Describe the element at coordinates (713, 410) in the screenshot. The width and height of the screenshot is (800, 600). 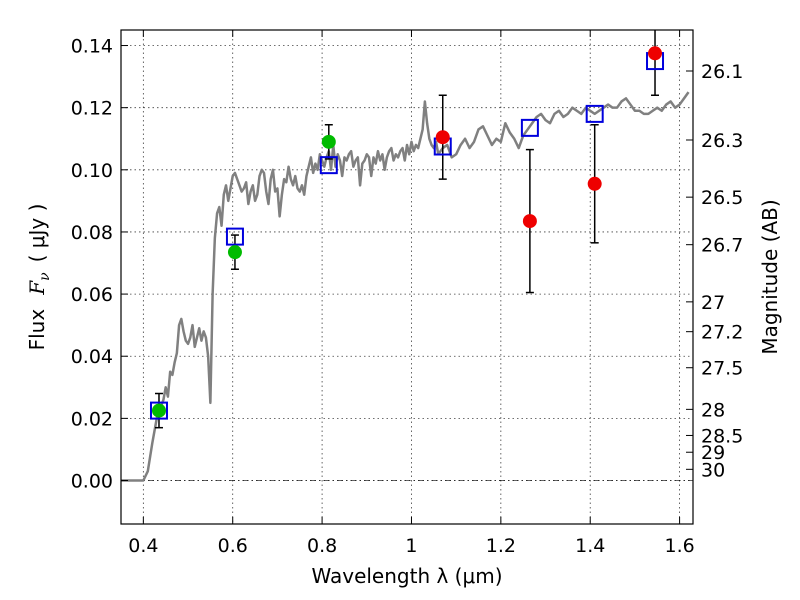
I see `magnitude-tick-label: 28` at that location.